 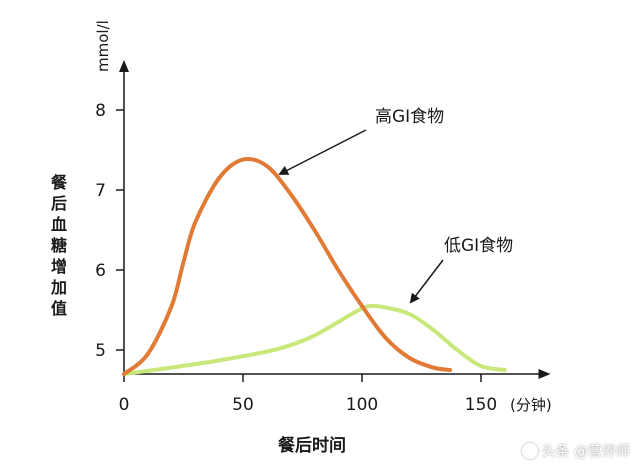 I want to click on y-tick-label: 8, so click(x=100, y=111).